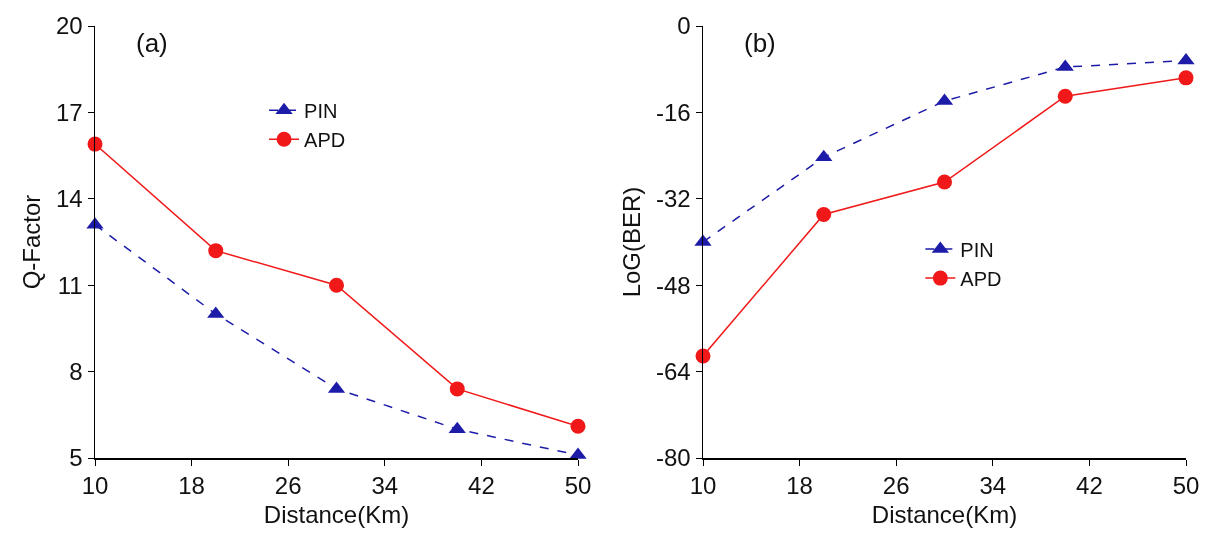 The height and width of the screenshot is (548, 1217). Describe the element at coordinates (673, 458) in the screenshot. I see `y-tick-label: -80` at that location.